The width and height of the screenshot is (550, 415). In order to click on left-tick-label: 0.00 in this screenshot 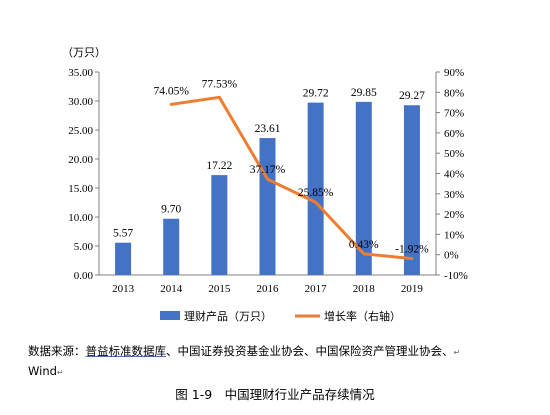, I will do `click(84, 276)`.